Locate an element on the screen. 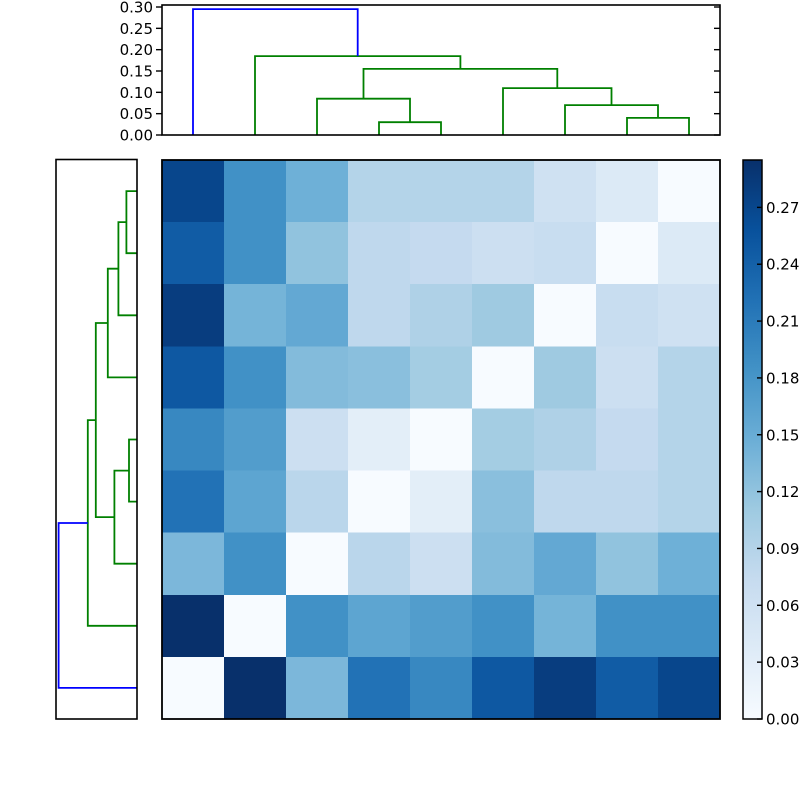  colorbar-gradient is located at coordinates (752, 439).